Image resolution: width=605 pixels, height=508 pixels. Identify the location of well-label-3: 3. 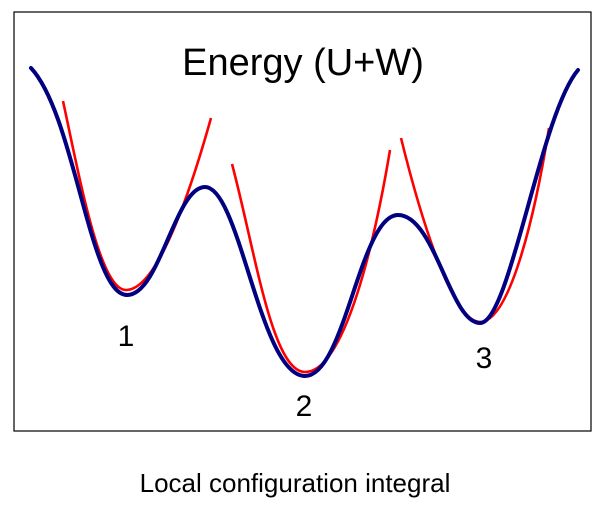
(484, 358).